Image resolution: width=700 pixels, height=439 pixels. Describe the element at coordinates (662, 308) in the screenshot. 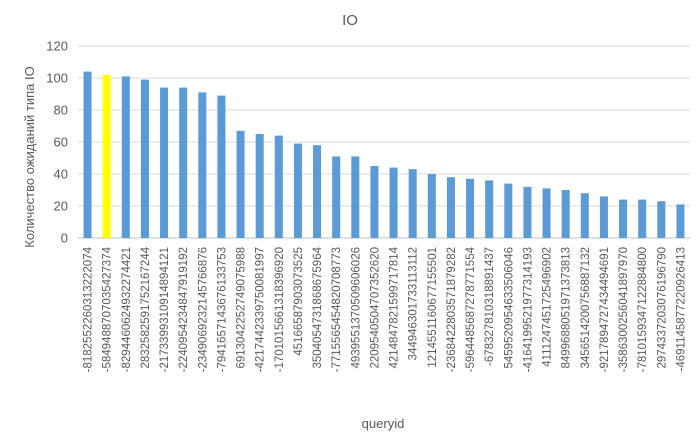

I see `x-tick-label: 2974337203076196790` at that location.